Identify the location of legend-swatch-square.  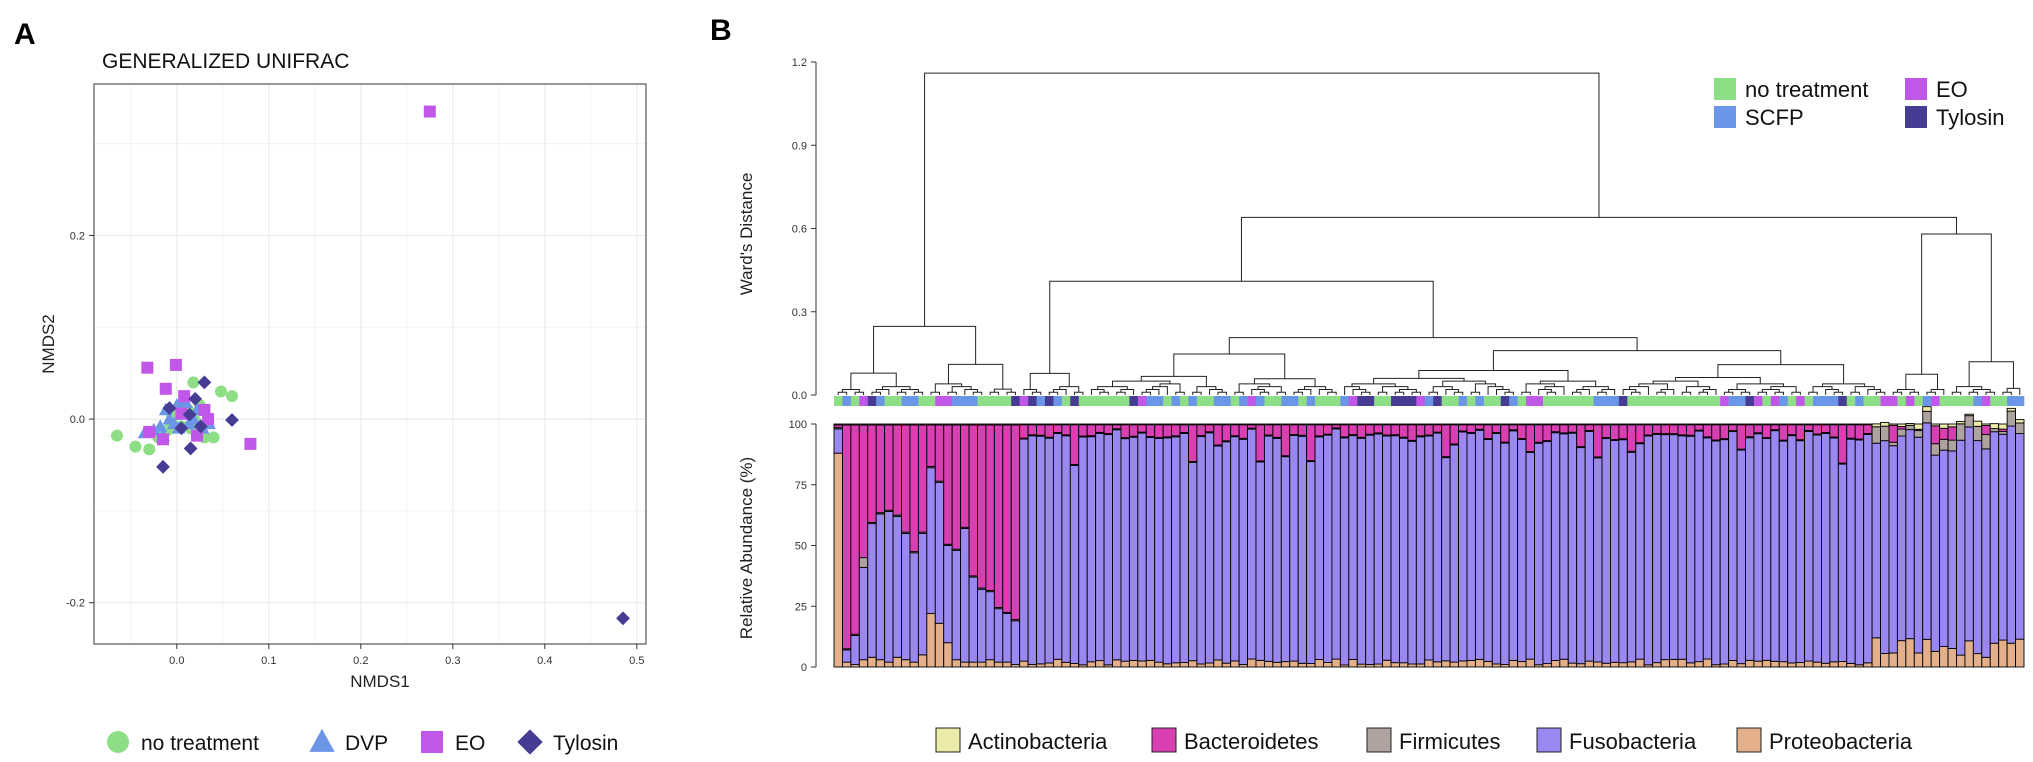
(432, 742).